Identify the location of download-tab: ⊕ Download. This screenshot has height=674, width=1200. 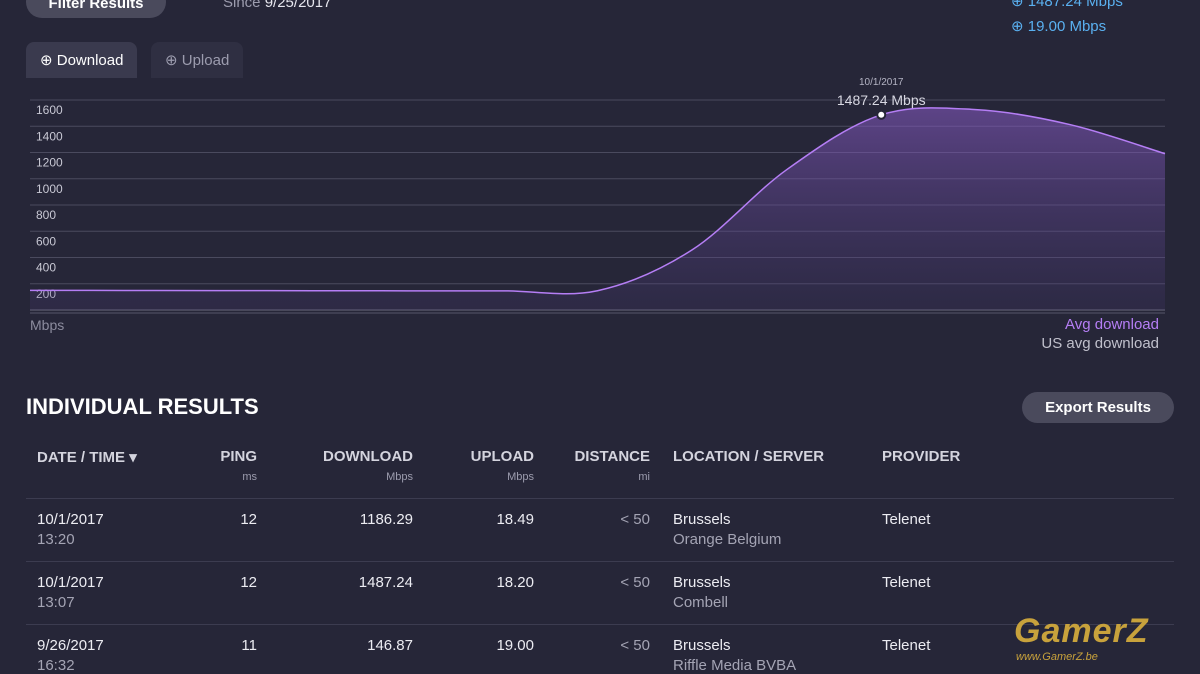
(82, 60).